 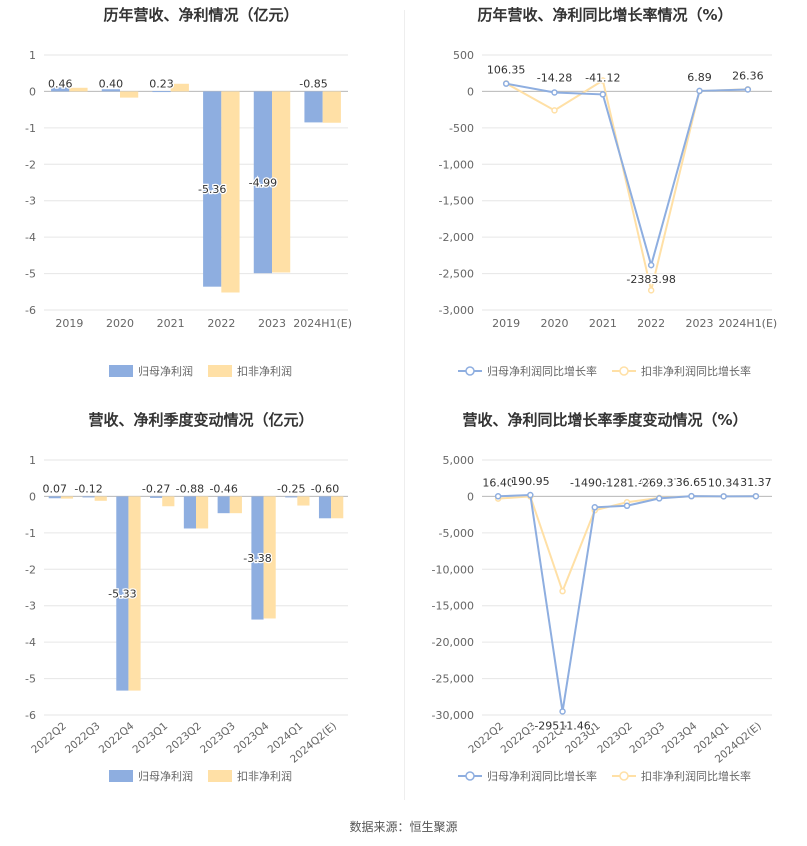 What do you see at coordinates (111, 83) in the screenshot?
I see `data-label: 0.40` at bounding box center [111, 83].